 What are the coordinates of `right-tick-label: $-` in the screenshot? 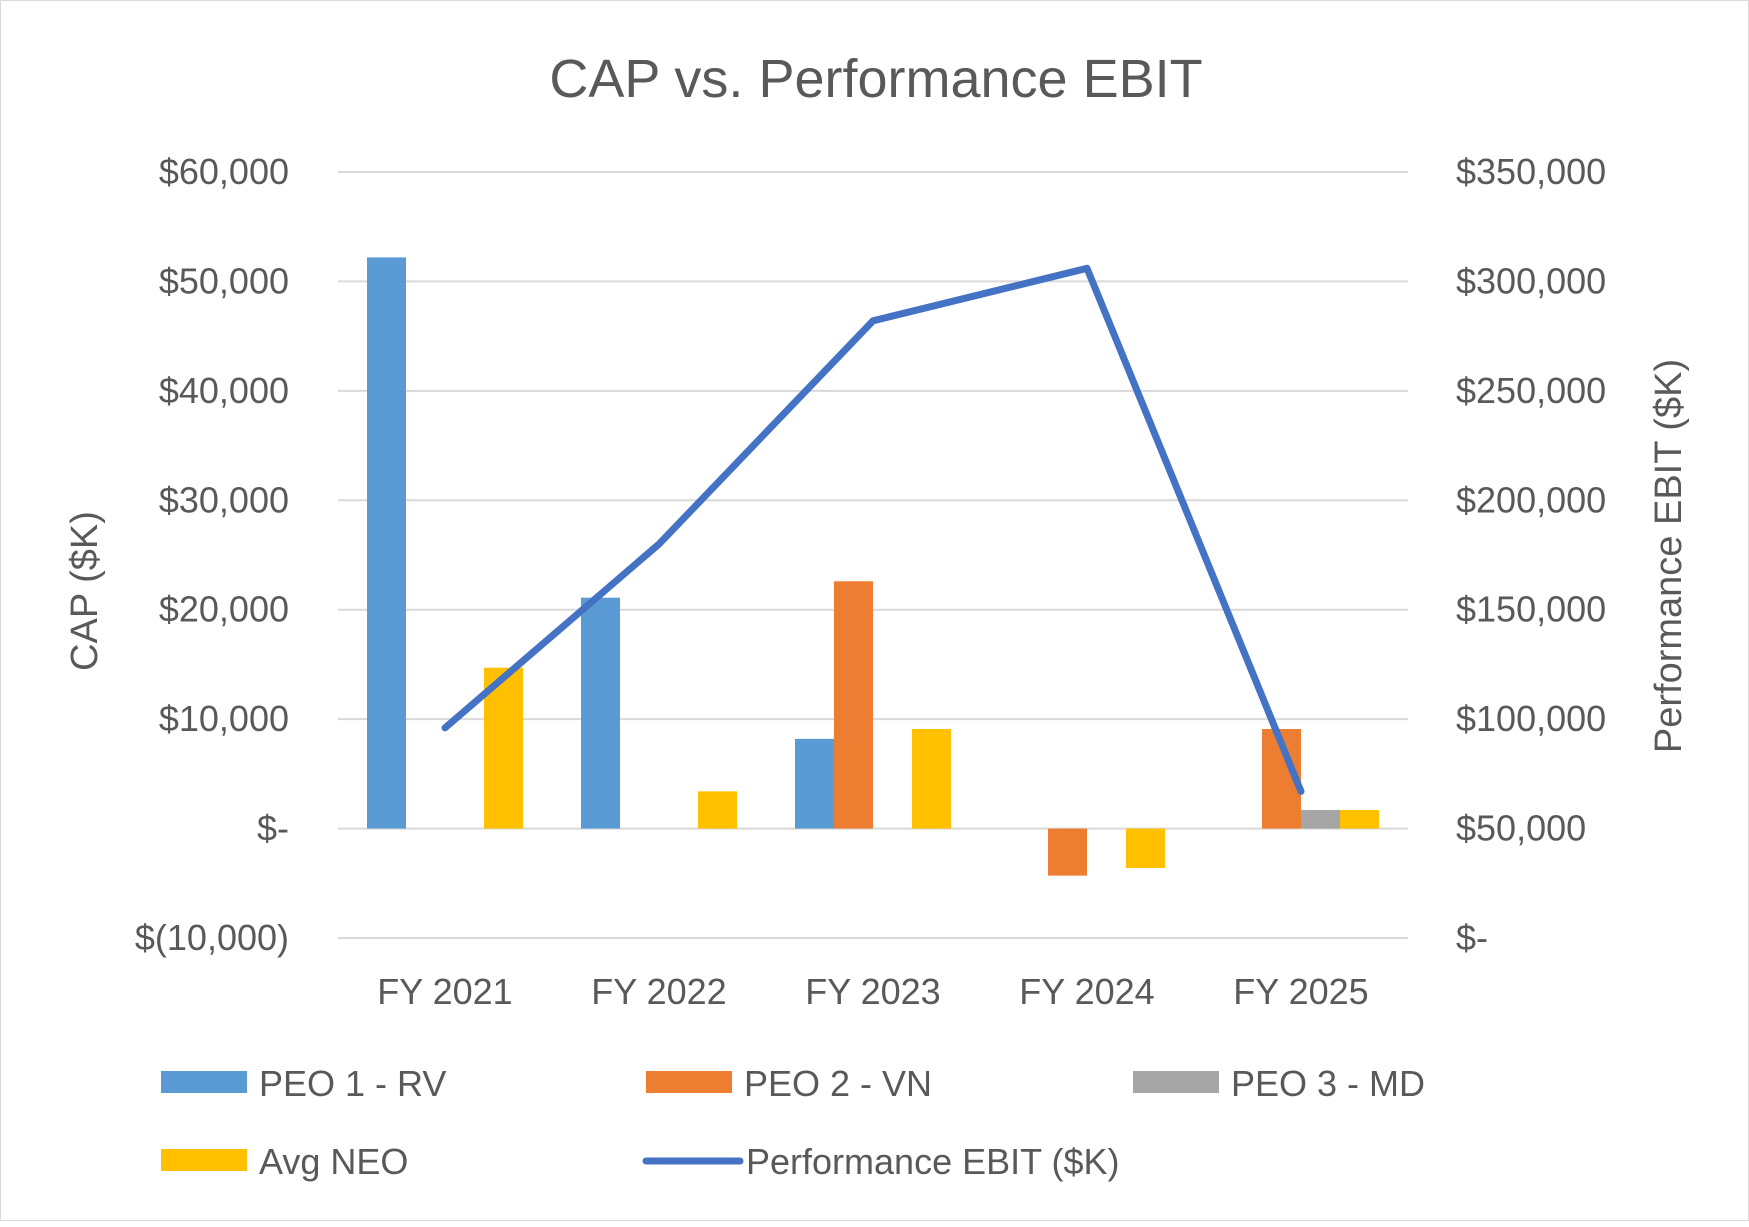 It's located at (1472, 937).